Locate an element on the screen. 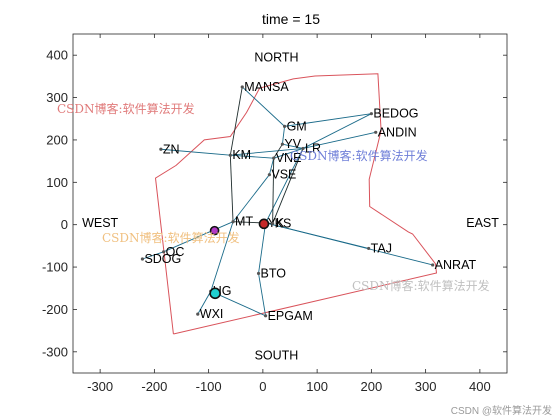 This screenshot has height=420, width=560. node-label: VNE is located at coordinates (289, 158).